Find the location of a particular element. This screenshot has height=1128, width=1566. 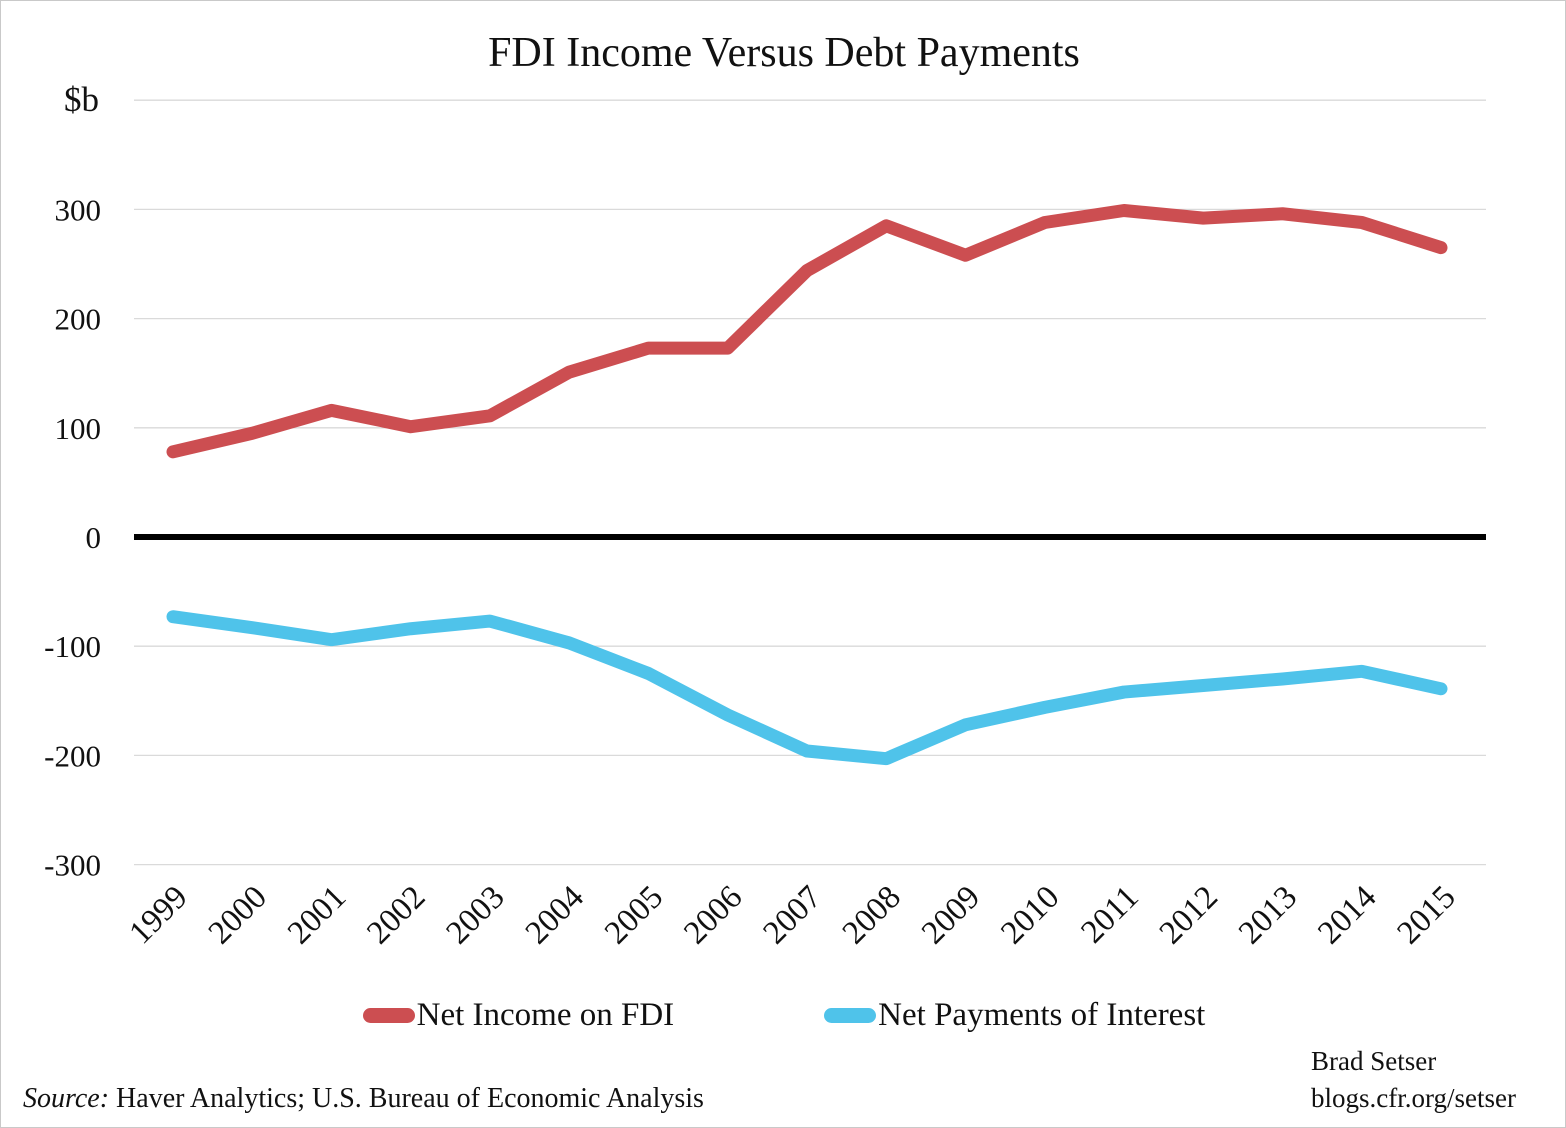

x-tick-label-2010: 2010 is located at coordinates (1030, 915).